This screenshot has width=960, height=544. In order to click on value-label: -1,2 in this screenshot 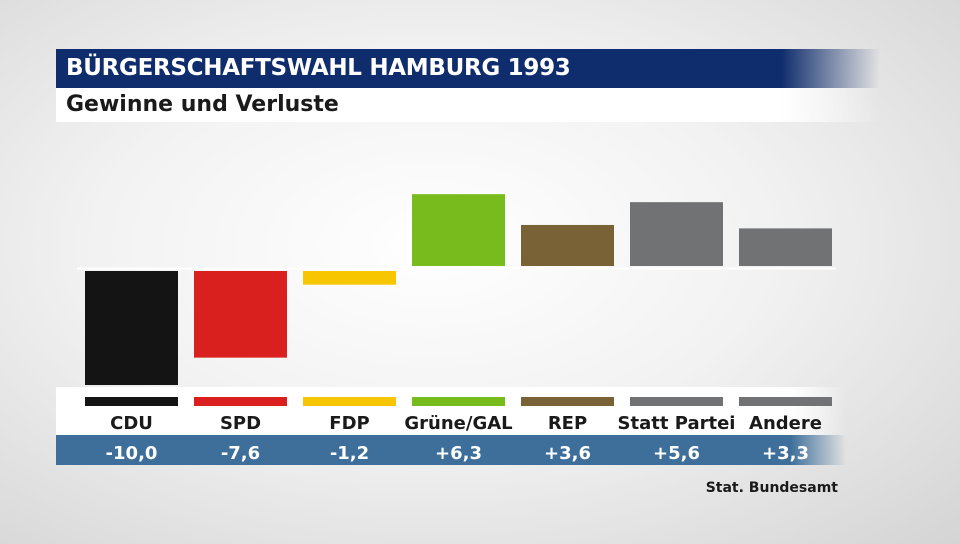, I will do `click(349, 453)`.